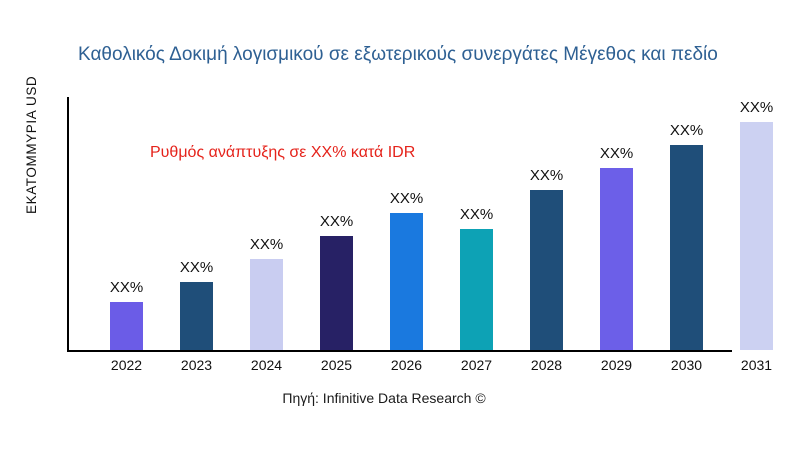 The height and width of the screenshot is (450, 800). Describe the element at coordinates (756, 365) in the screenshot. I see `x-tick-2031: 2031` at that location.